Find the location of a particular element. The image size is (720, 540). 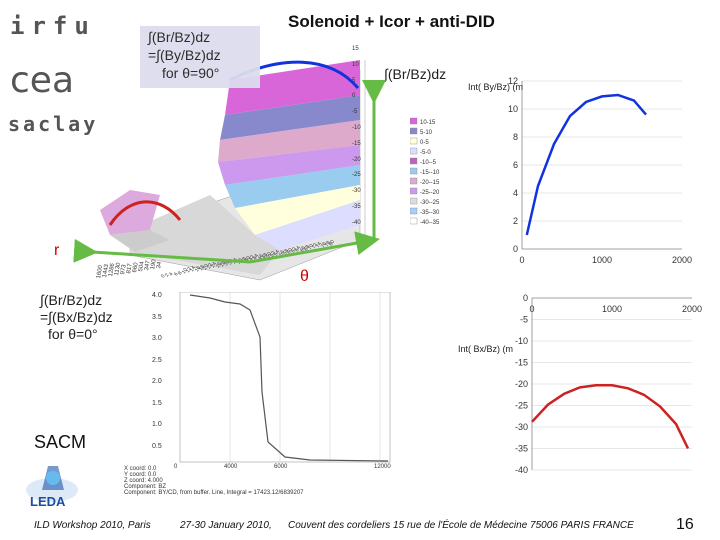

y-tick-label: -20 is located at coordinates (521, 384).